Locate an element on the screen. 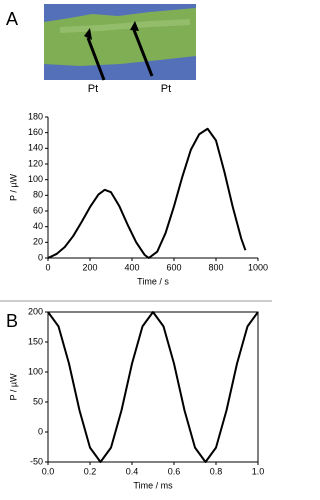  y-tick-label: 80 is located at coordinates (38, 195).